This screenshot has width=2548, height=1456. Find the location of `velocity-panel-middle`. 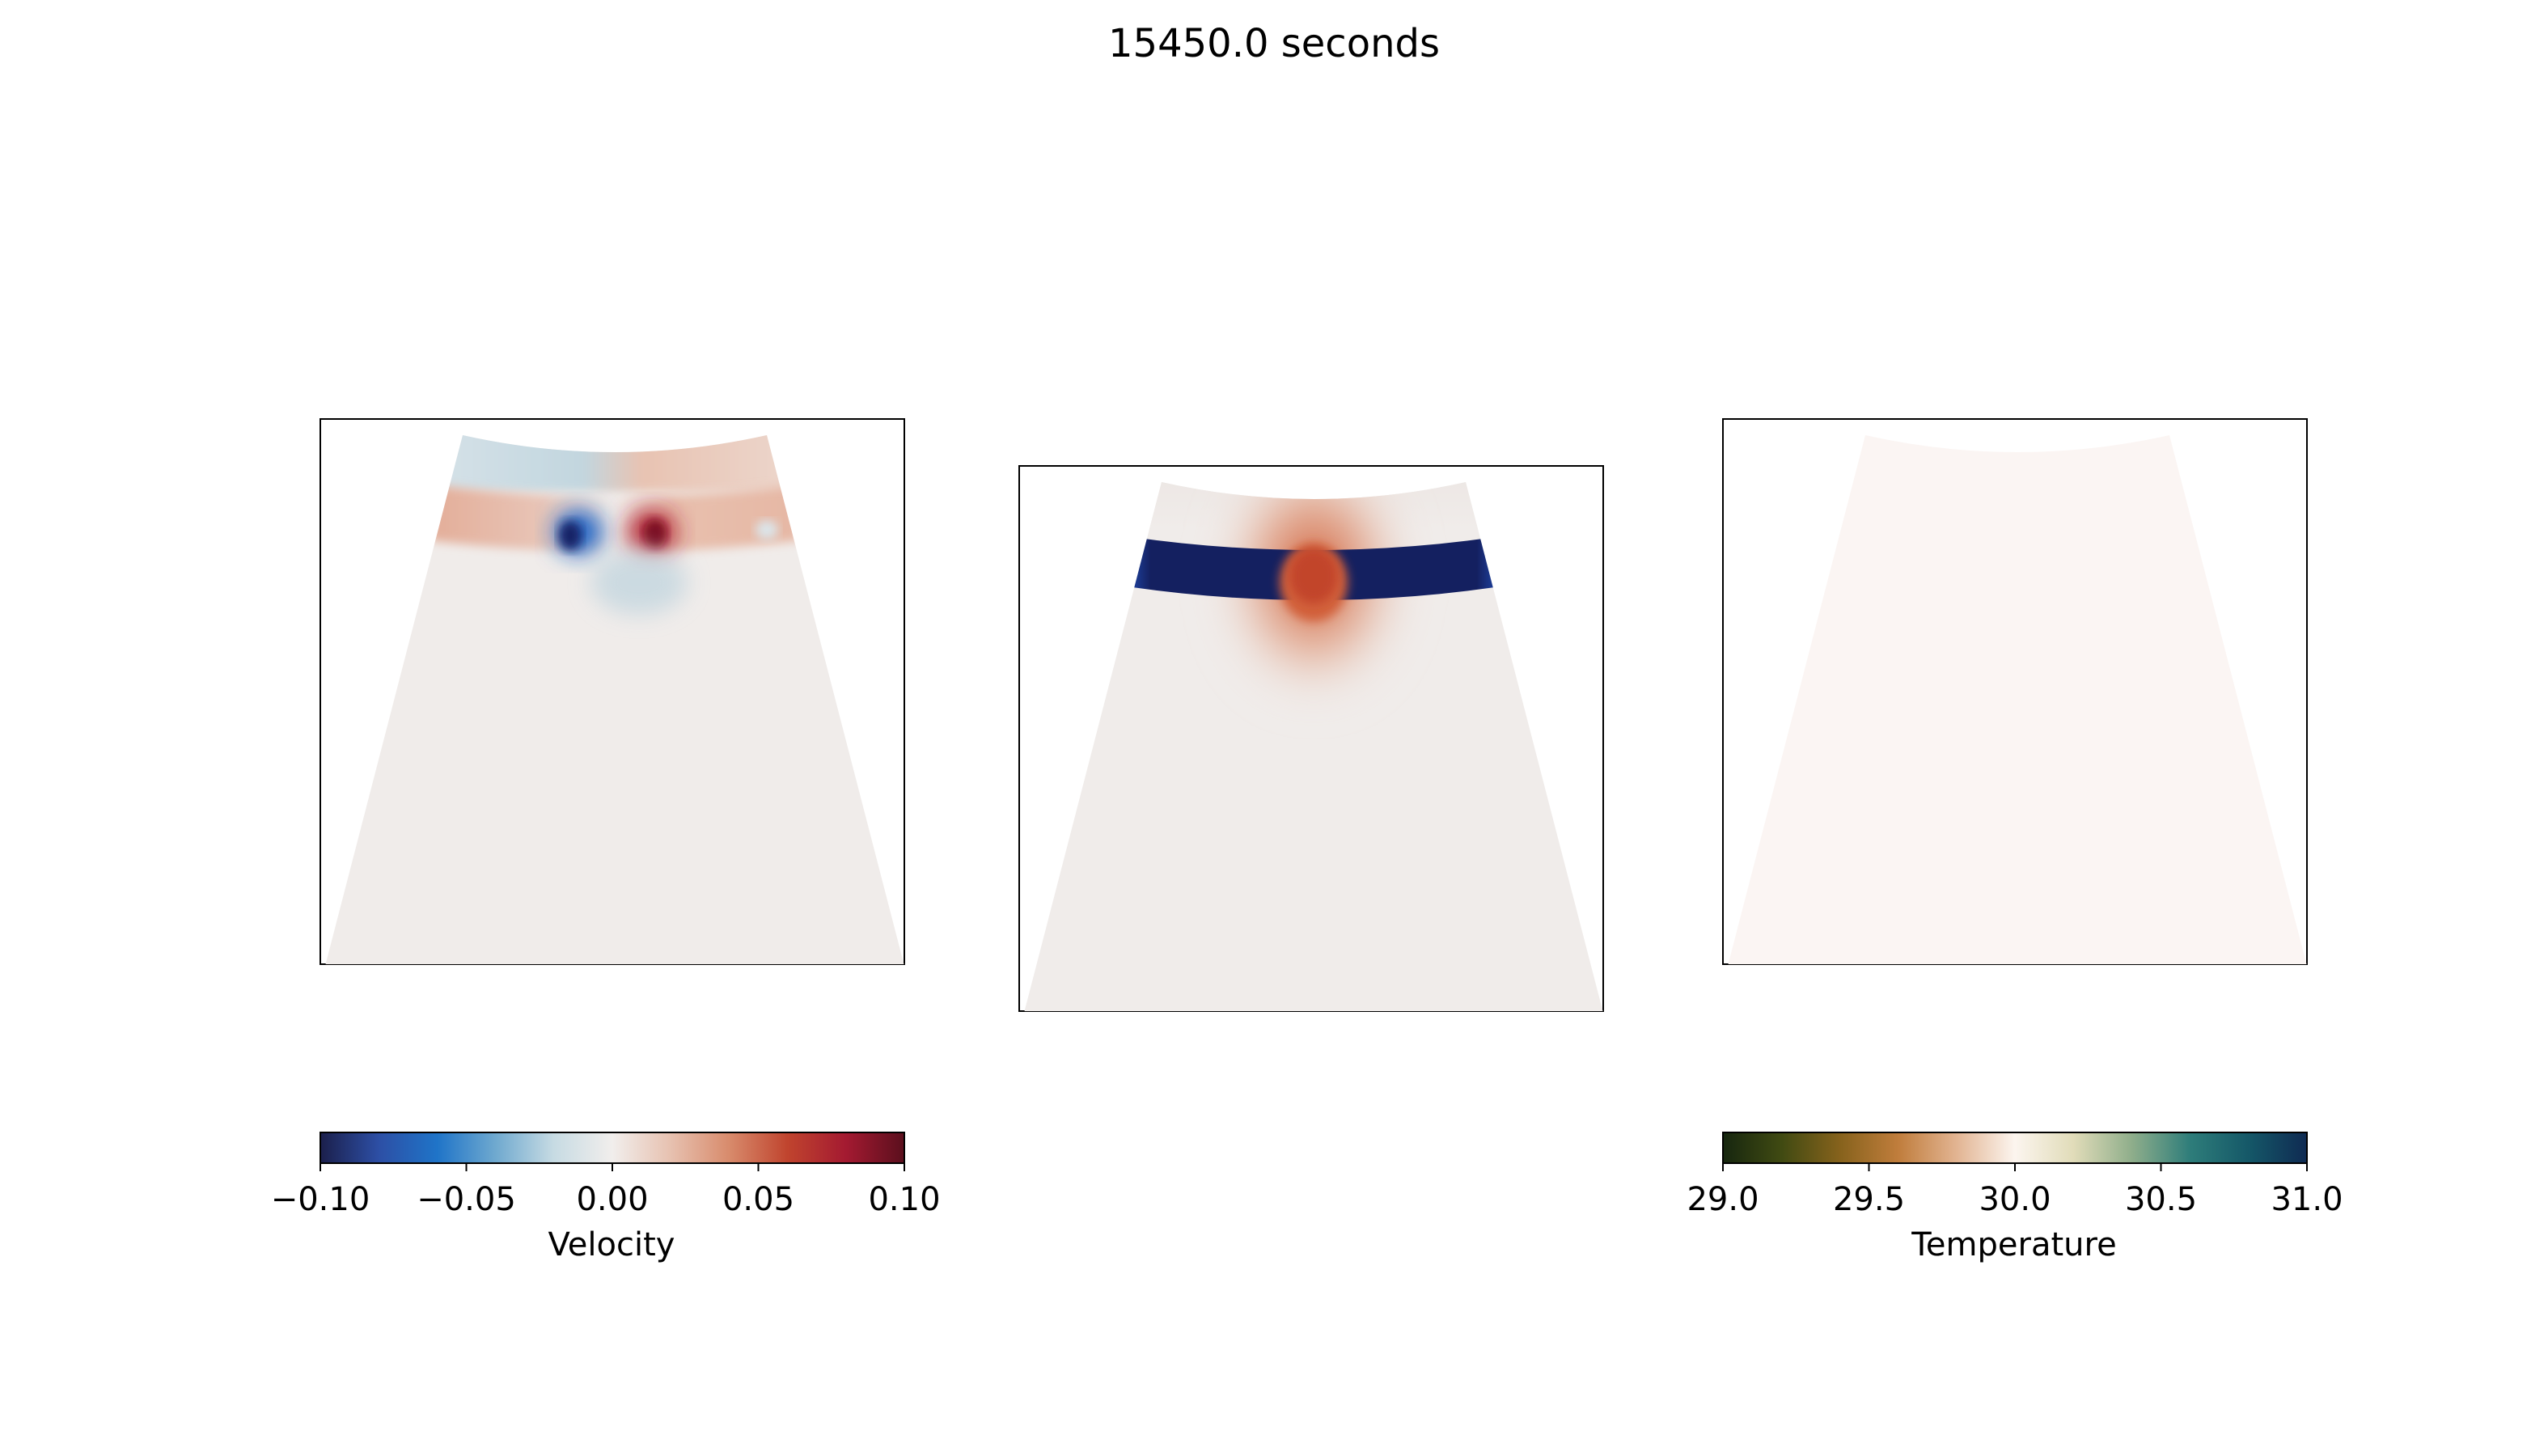

velocity-panel-middle is located at coordinates (1311, 738).